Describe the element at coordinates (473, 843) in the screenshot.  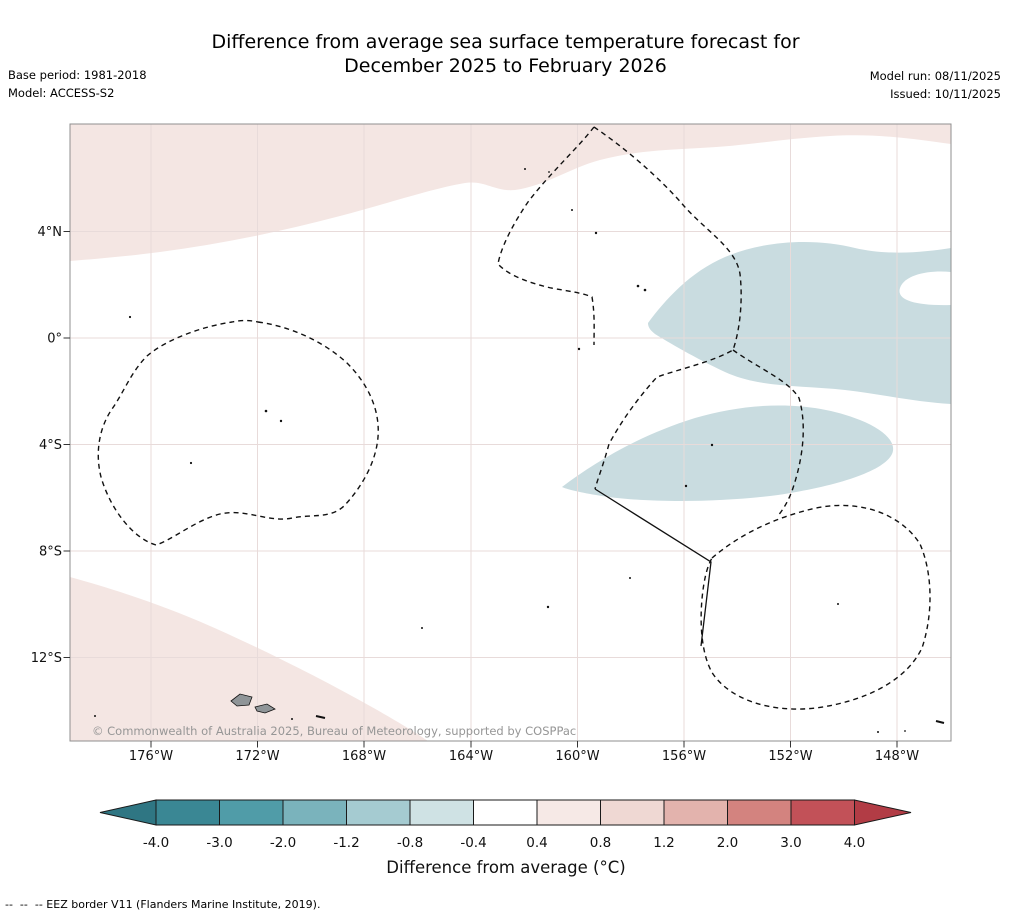
I see `cb-tick: -0.4` at that location.